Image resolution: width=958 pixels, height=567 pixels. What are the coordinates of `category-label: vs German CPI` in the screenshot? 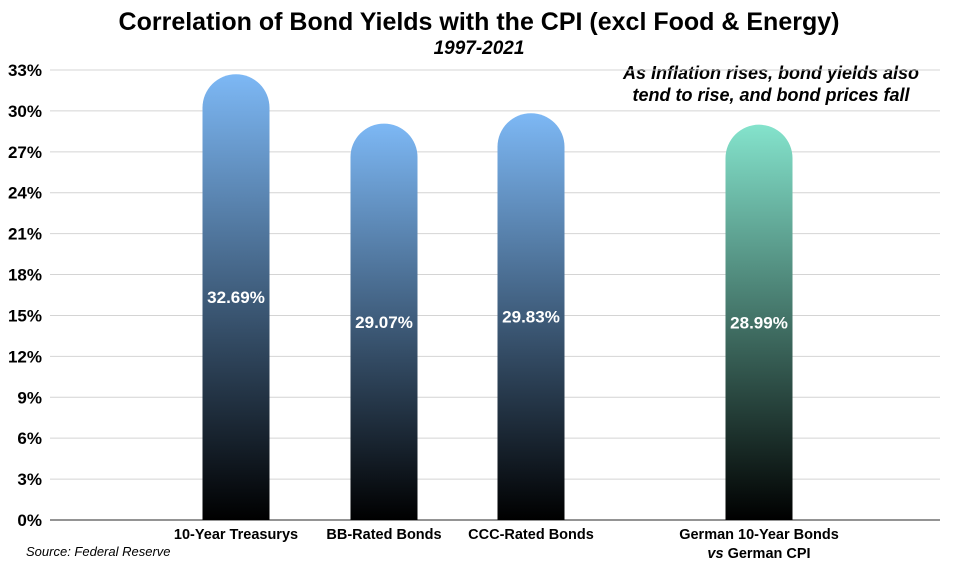 It's located at (758, 554).